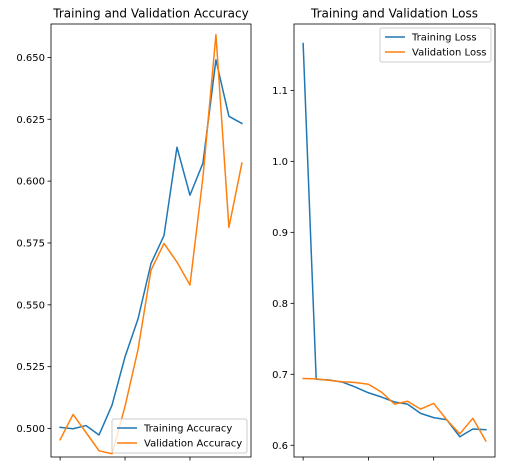 The height and width of the screenshot is (464, 510). I want to click on loss-chart-title: Training and Validation Loss, so click(394, 14).